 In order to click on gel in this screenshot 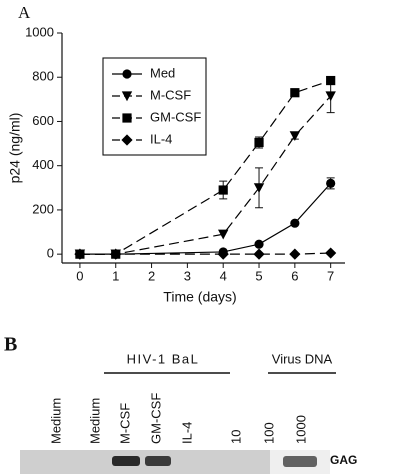, I will do `click(175, 462)`.